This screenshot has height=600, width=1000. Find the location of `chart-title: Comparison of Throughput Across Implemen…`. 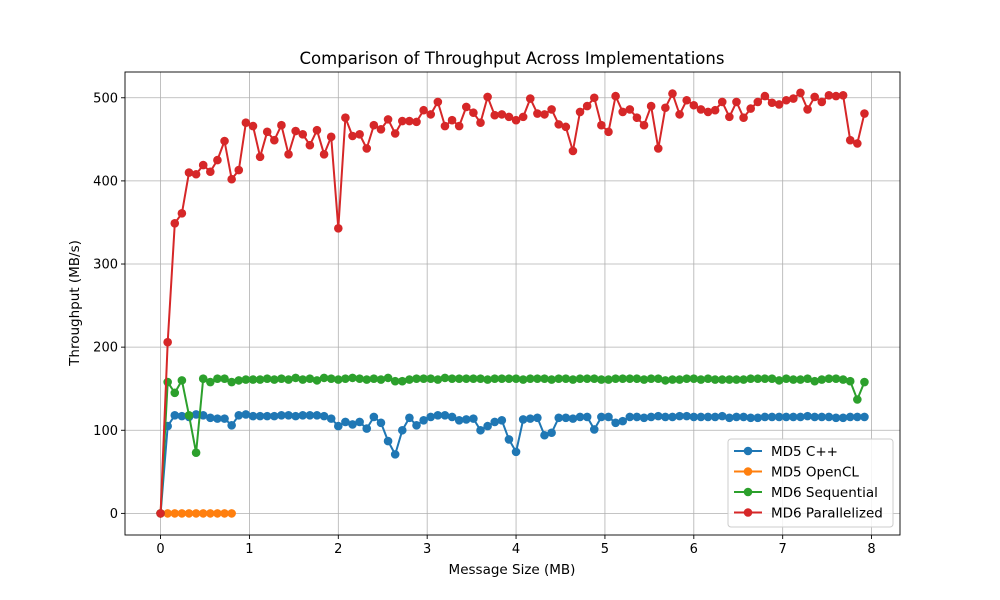

chart-title: Comparison of Throughput Across Implemen… is located at coordinates (512, 58).